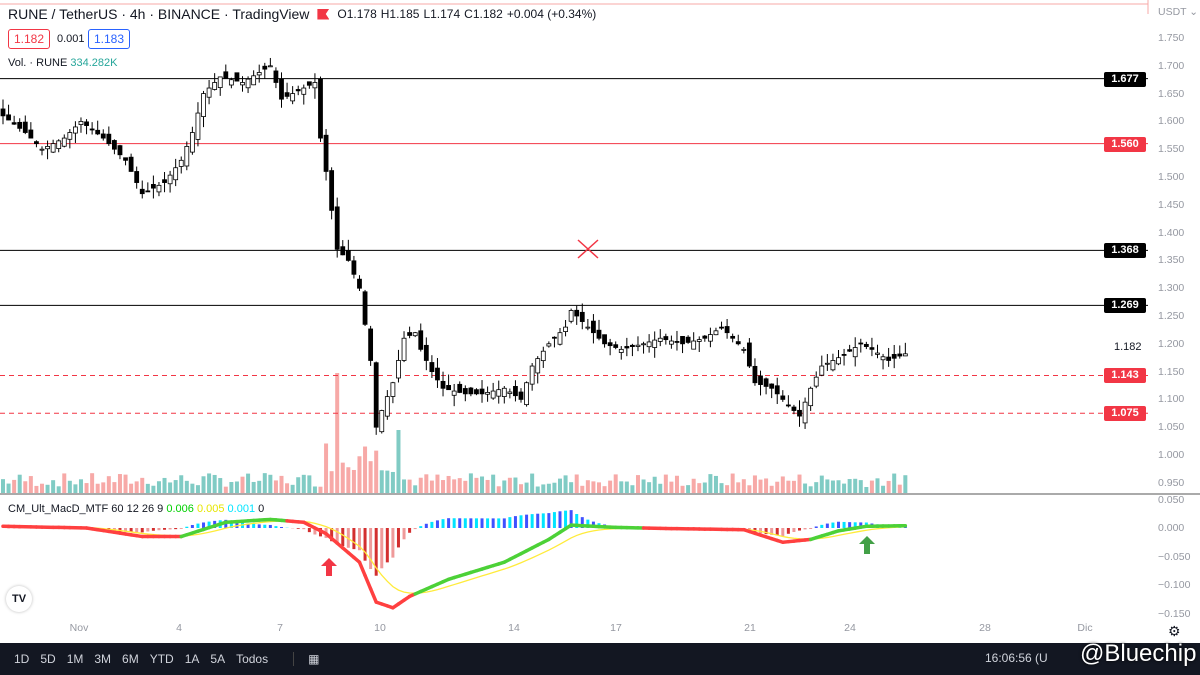 Image resolution: width=1200 pixels, height=675 pixels. What do you see at coordinates (19, 599) in the screenshot?
I see `tradingview-logo: TV` at bounding box center [19, 599].